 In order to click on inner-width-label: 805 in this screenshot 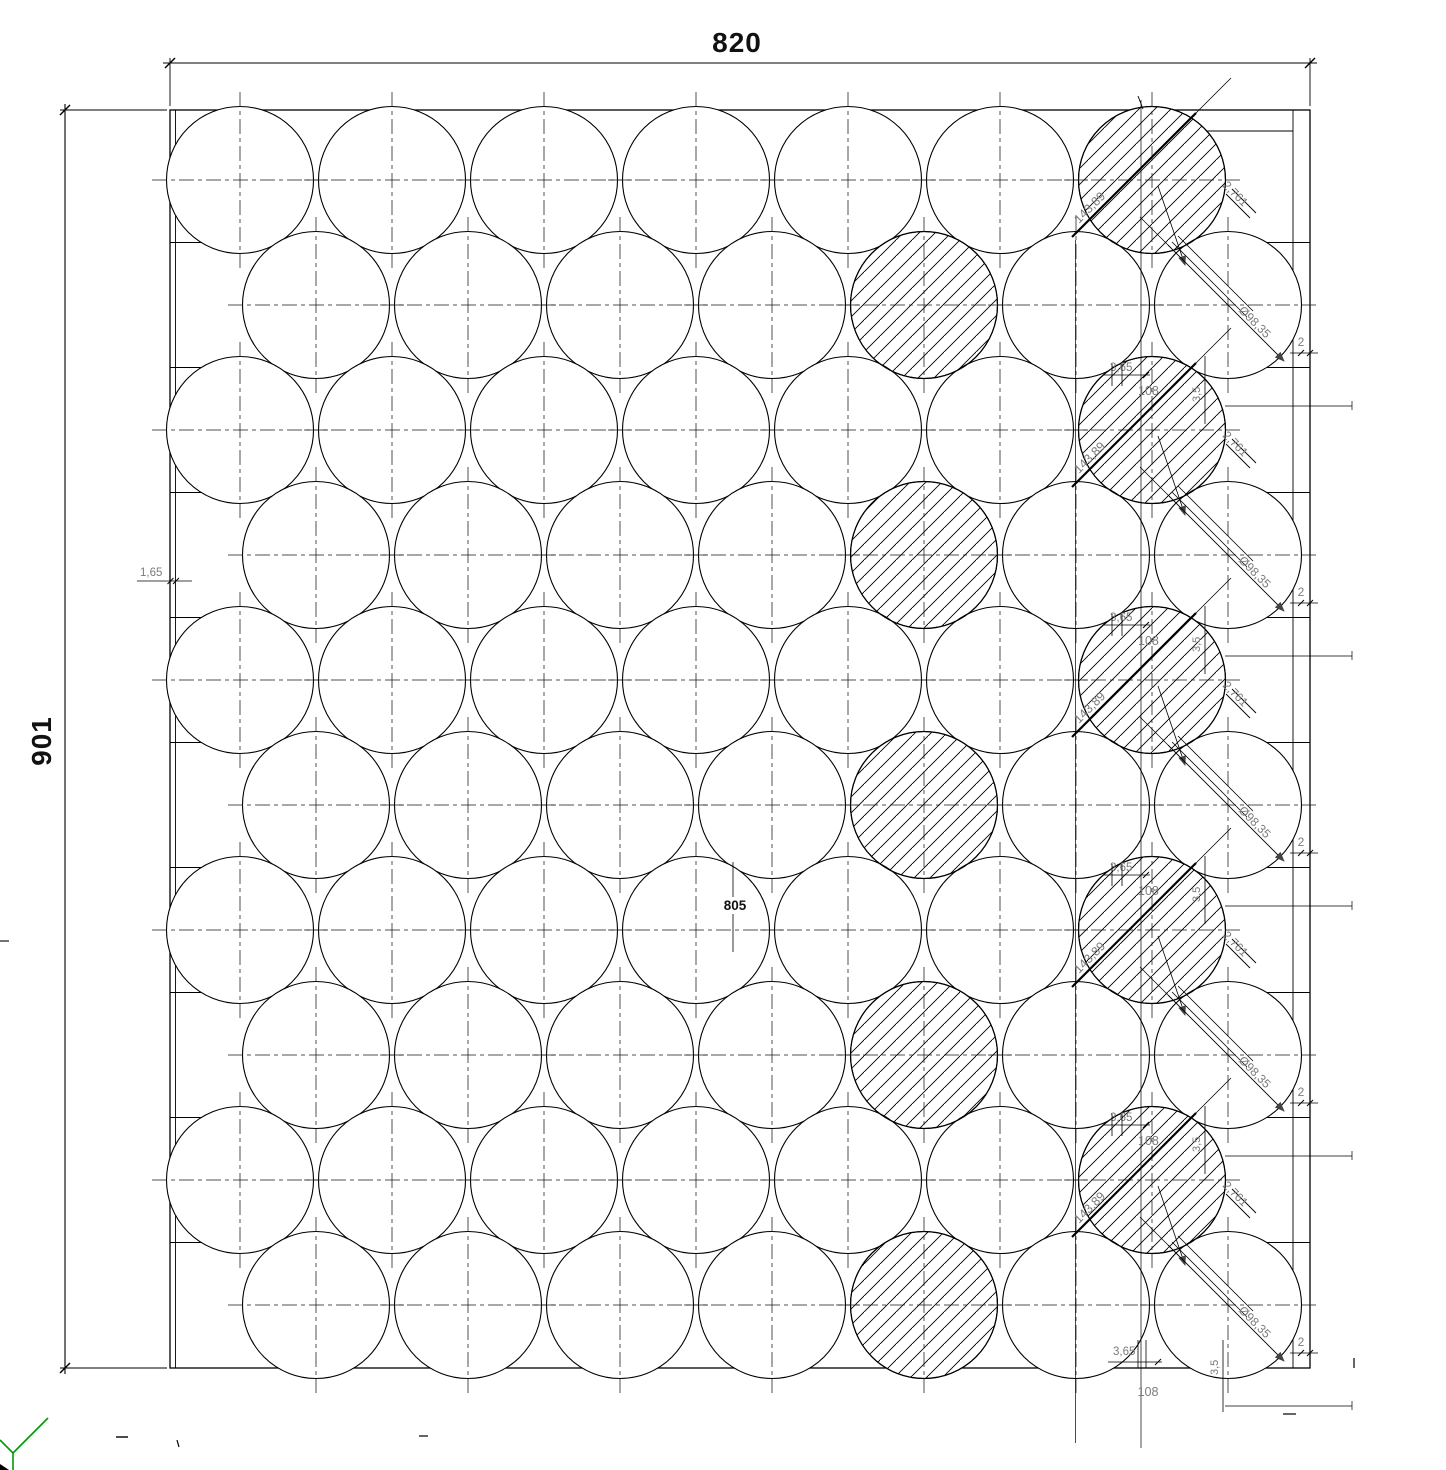, I will do `click(735, 905)`.